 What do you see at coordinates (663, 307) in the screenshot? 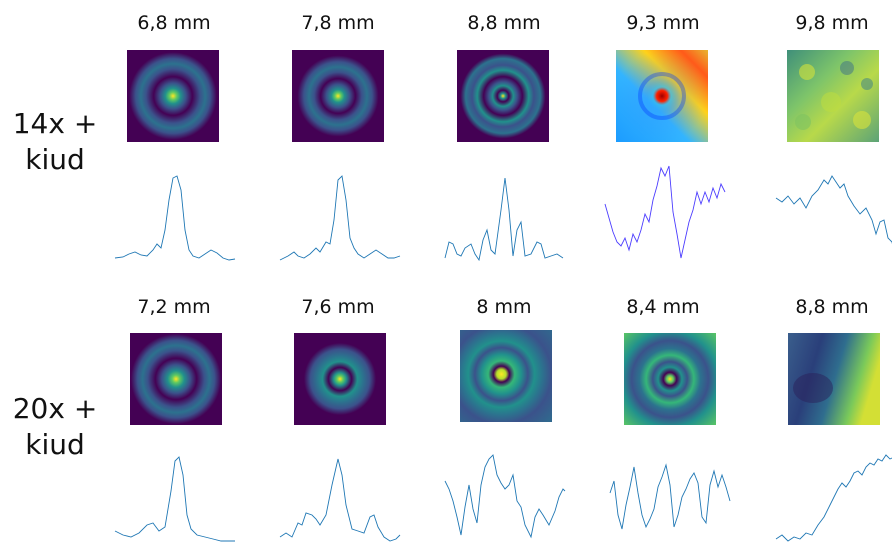
I see `title-r1-c3: 8,4 mm` at bounding box center [663, 307].